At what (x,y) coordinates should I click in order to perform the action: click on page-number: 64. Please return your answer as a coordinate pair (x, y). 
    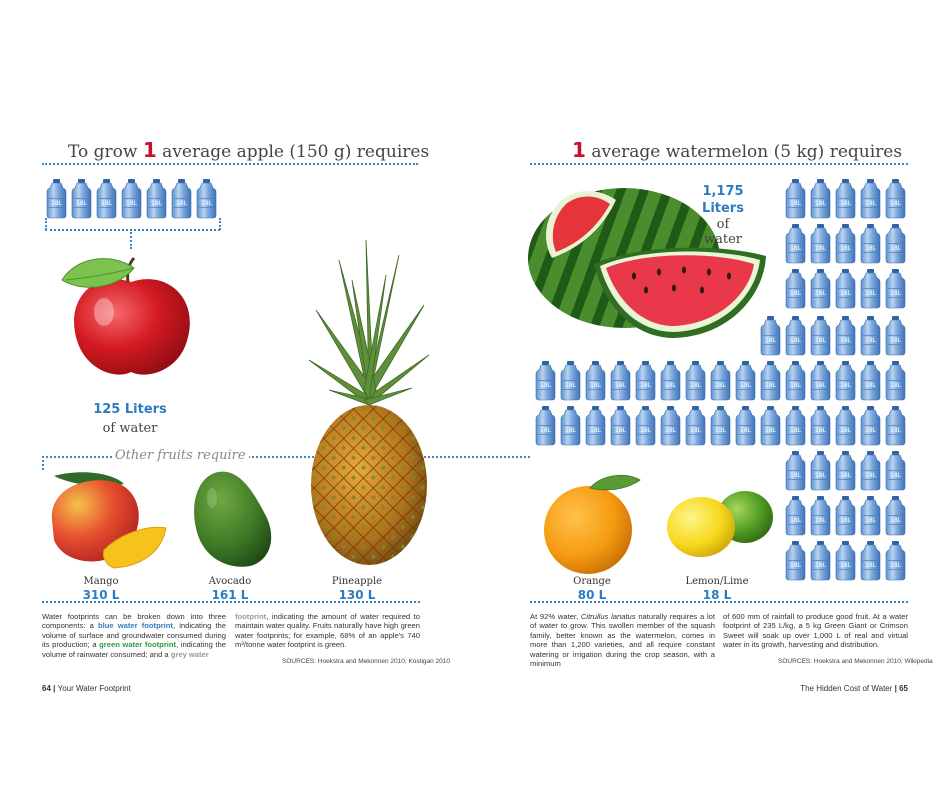
    Looking at the image, I should click on (46, 688).